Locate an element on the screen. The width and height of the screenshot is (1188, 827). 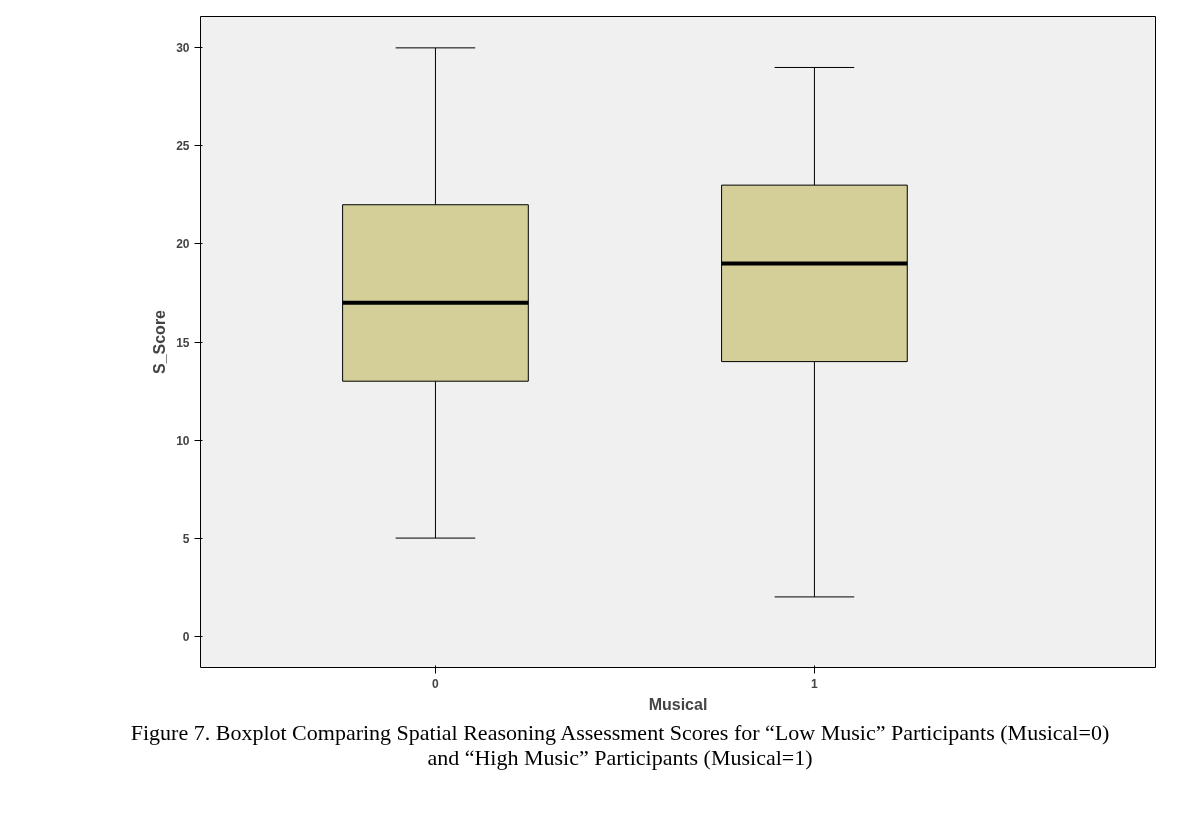
y-tick-label: 20 is located at coordinates (183, 244).